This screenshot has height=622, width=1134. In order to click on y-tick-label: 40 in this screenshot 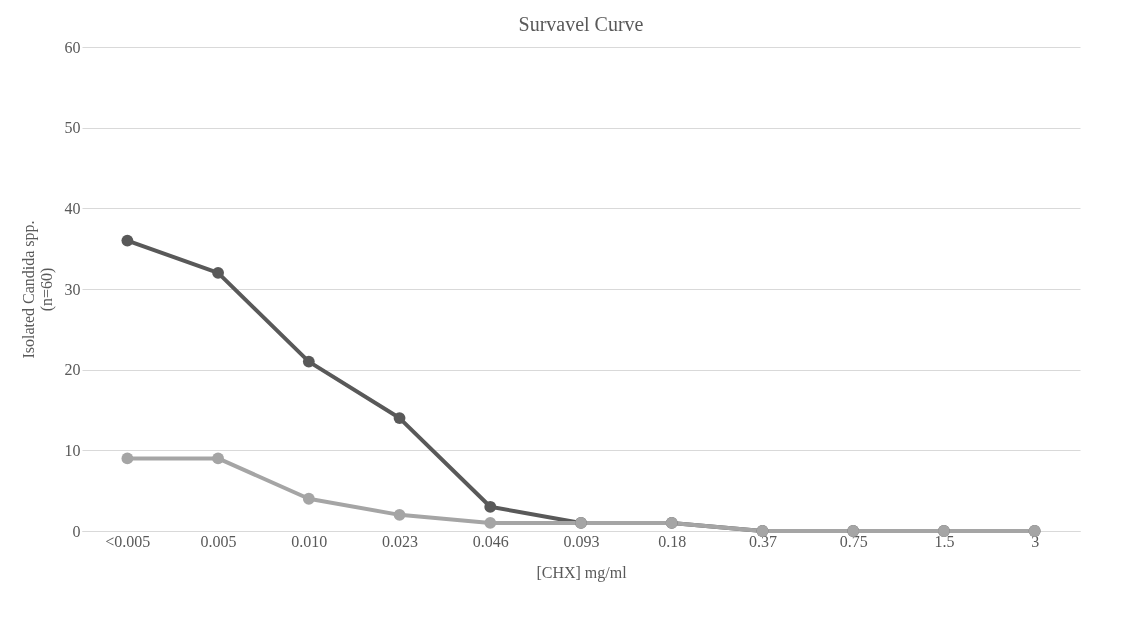, I will do `click(72, 208)`.